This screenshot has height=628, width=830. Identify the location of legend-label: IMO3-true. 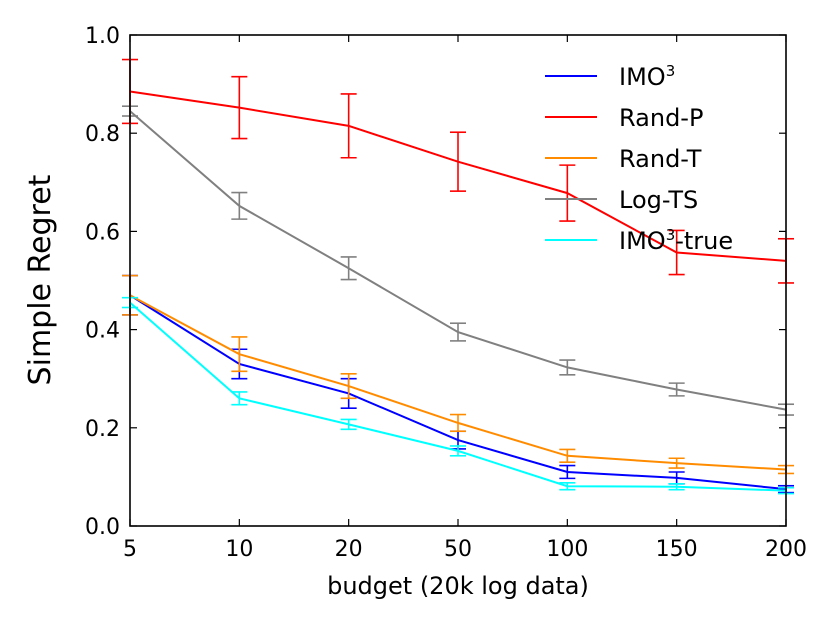
(676, 240).